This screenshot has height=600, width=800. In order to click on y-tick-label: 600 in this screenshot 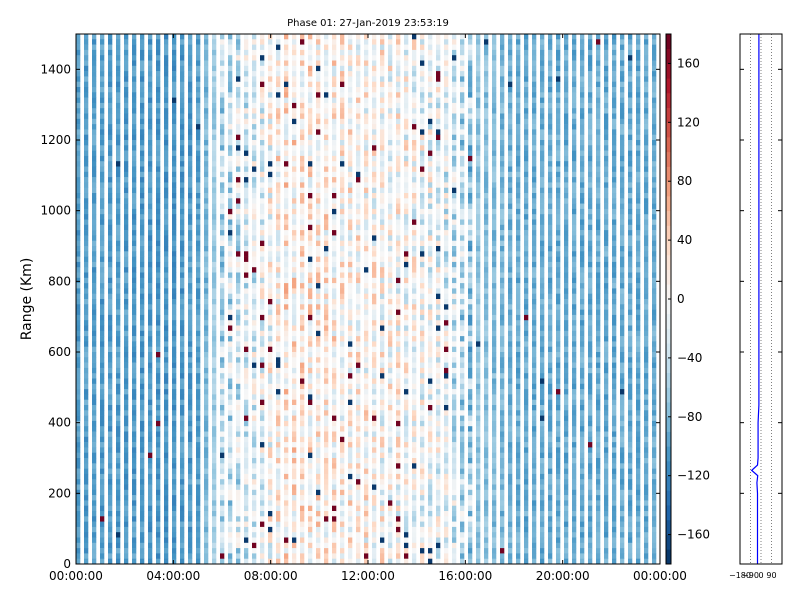, I will do `click(59, 352)`.